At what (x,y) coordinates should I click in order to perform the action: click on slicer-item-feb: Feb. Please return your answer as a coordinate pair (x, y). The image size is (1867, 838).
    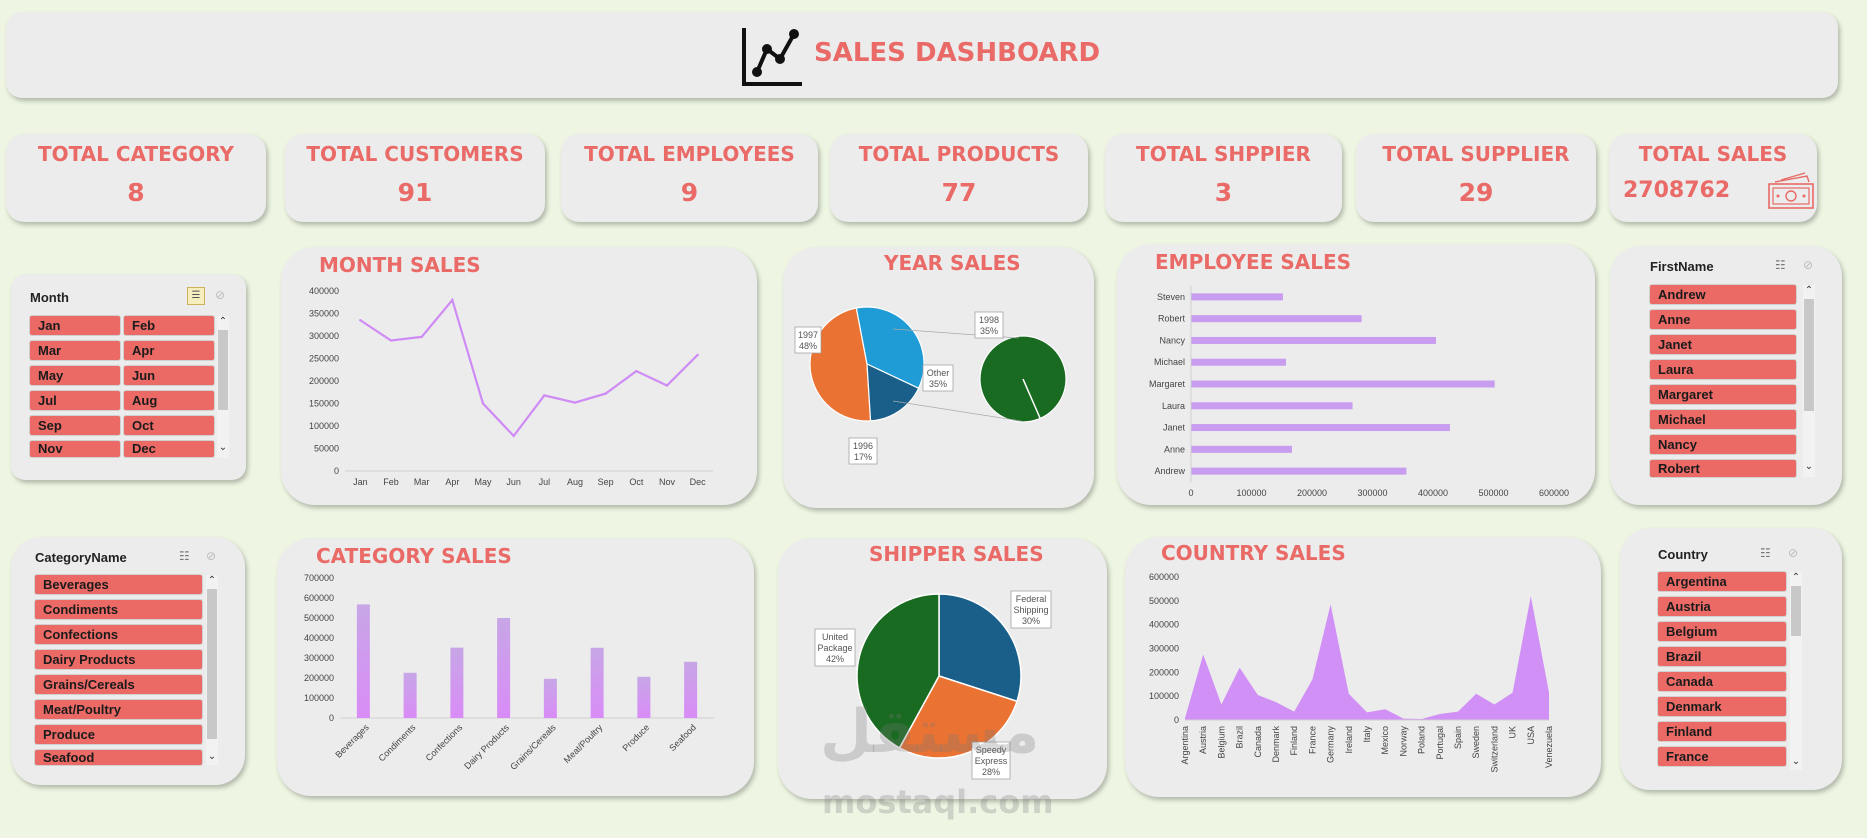
    Looking at the image, I should click on (169, 325).